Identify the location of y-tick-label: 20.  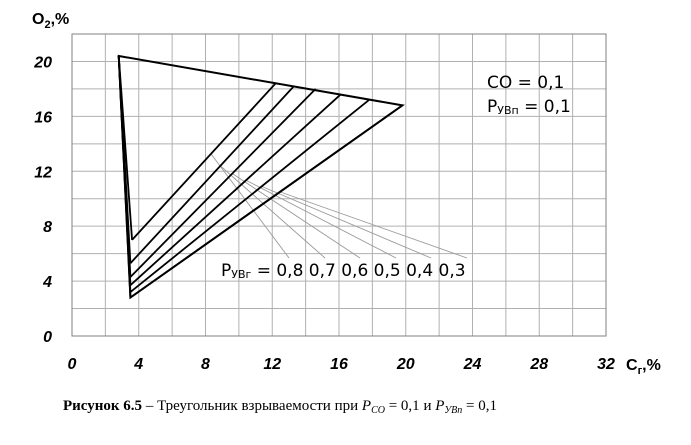
(42, 62).